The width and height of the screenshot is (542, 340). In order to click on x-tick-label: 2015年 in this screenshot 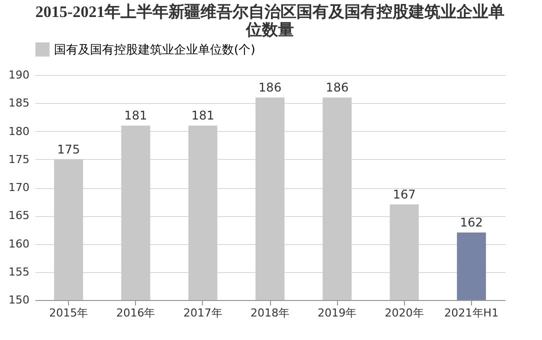, I will do `click(68, 313)`.